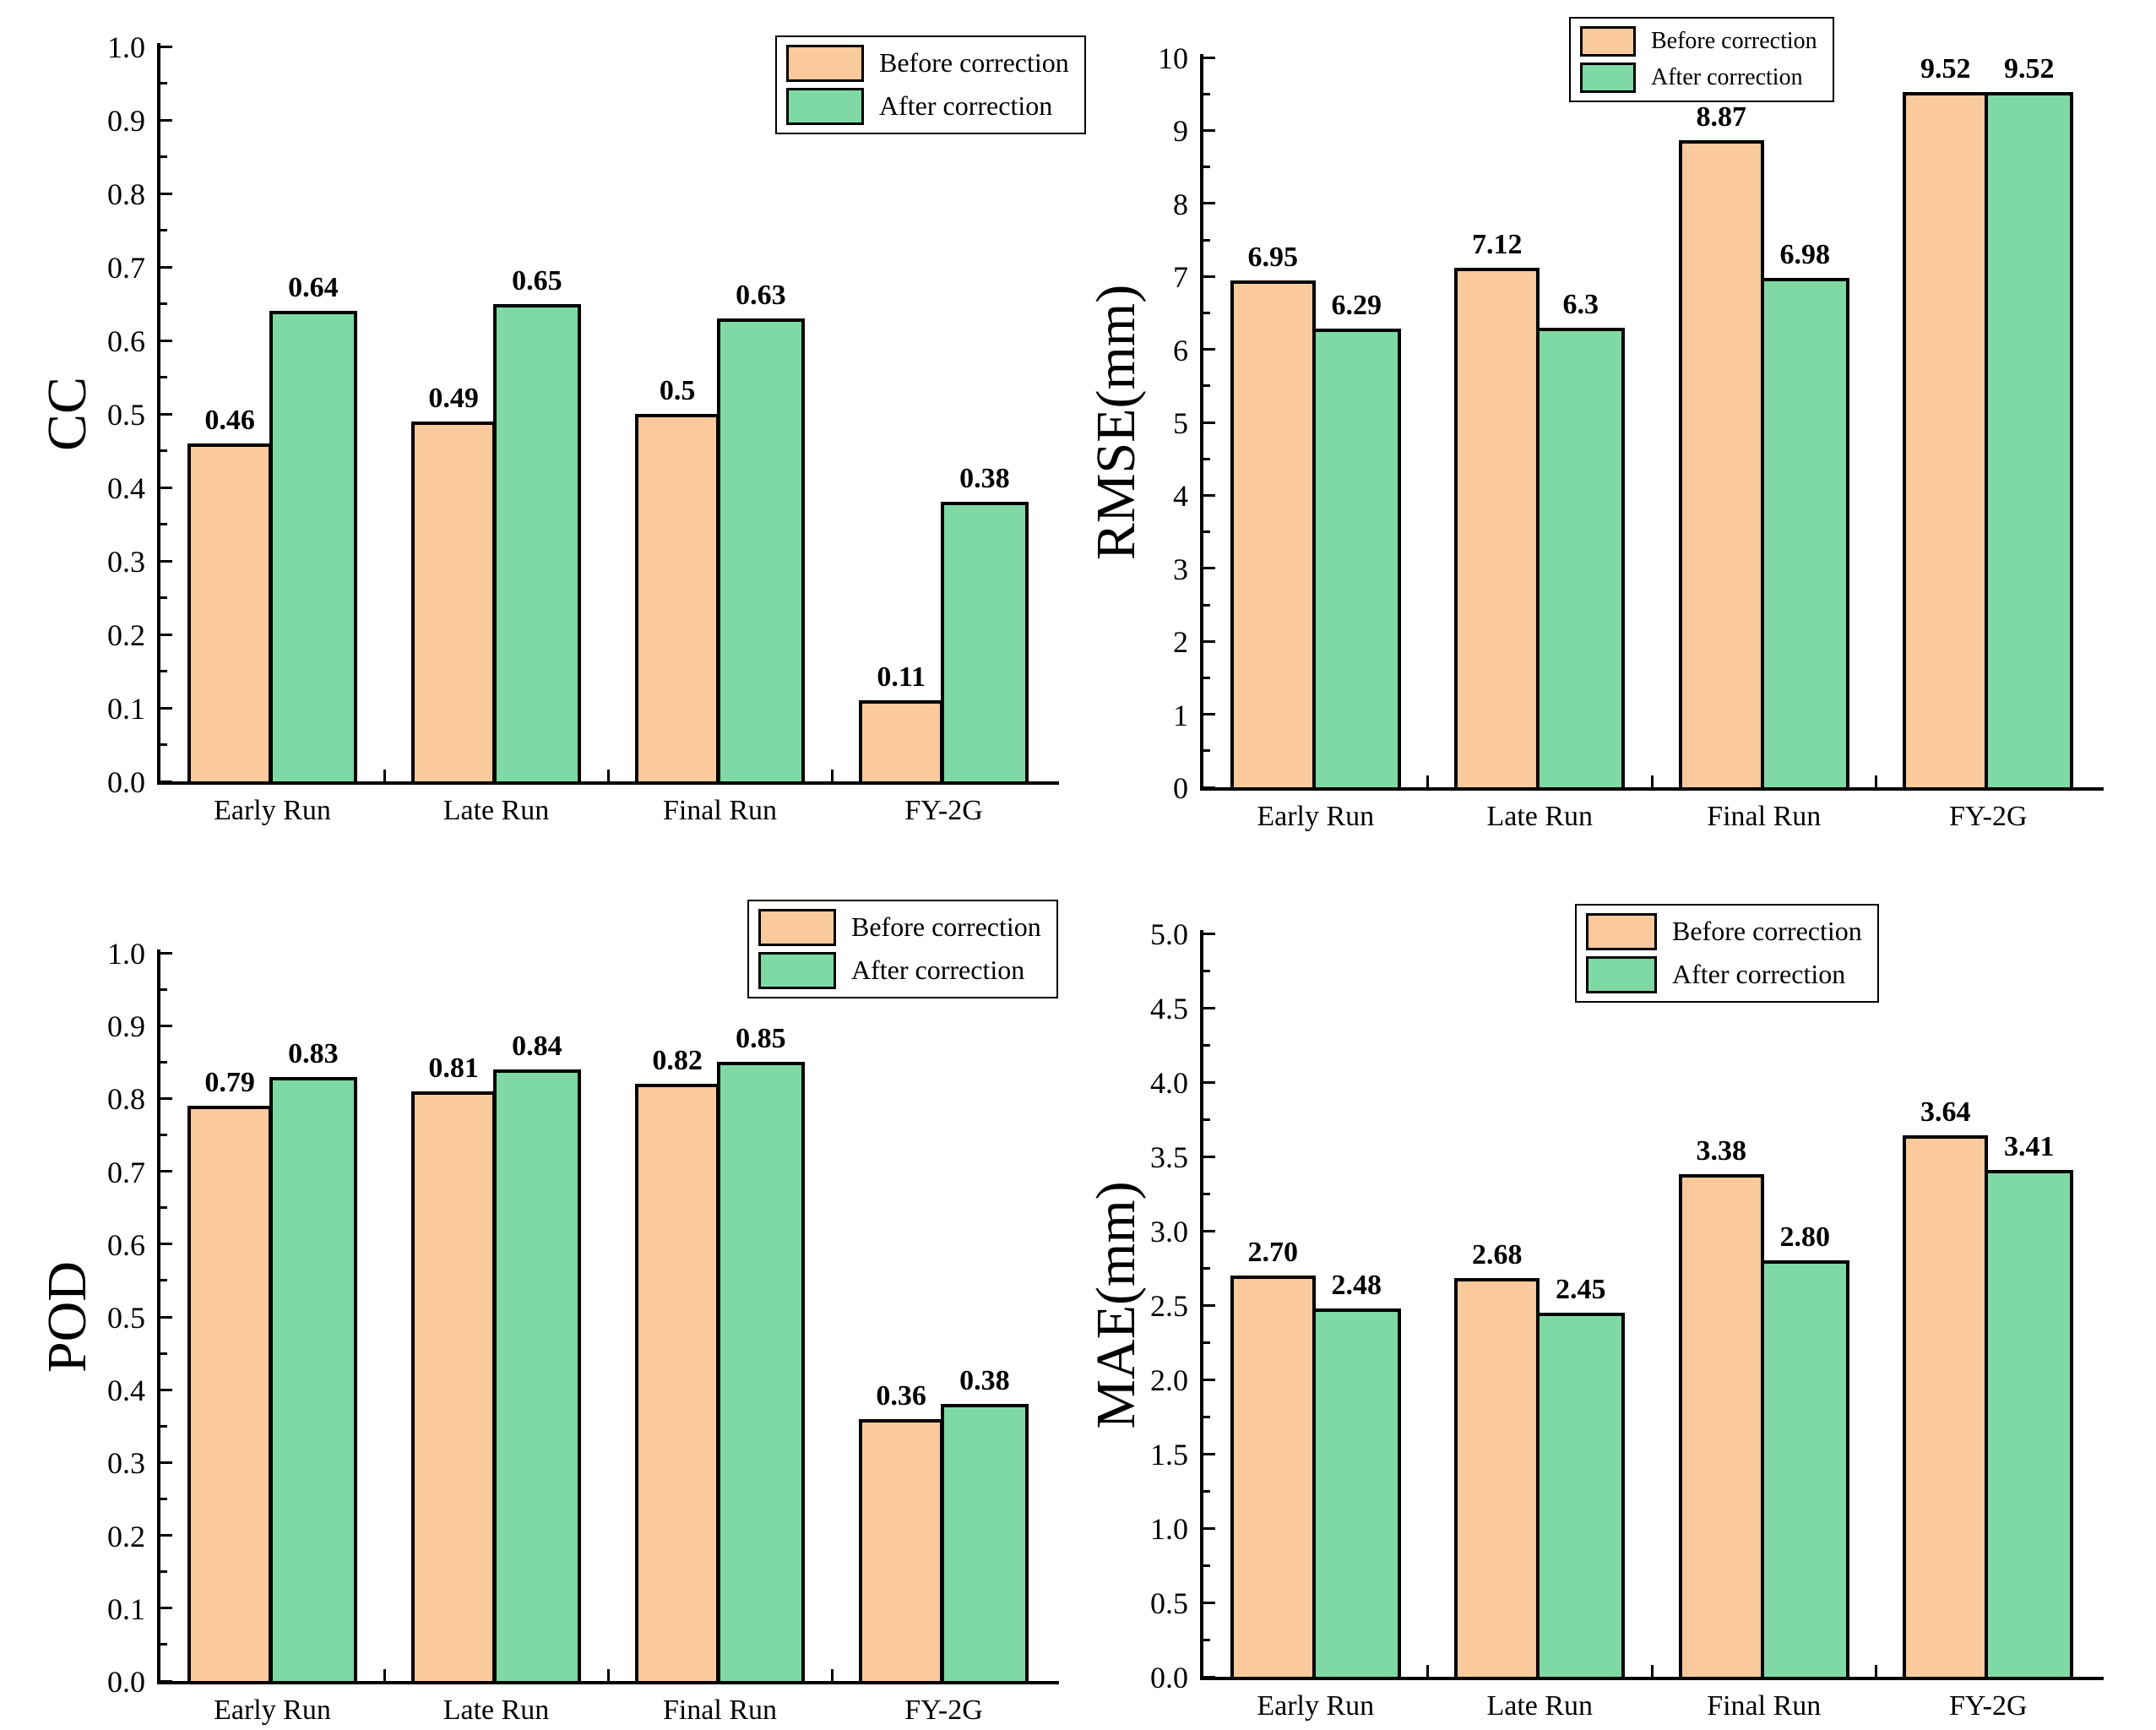 Image resolution: width=2156 pixels, height=1730 pixels. I want to click on bar-value-label: 0.83, so click(313, 1053).